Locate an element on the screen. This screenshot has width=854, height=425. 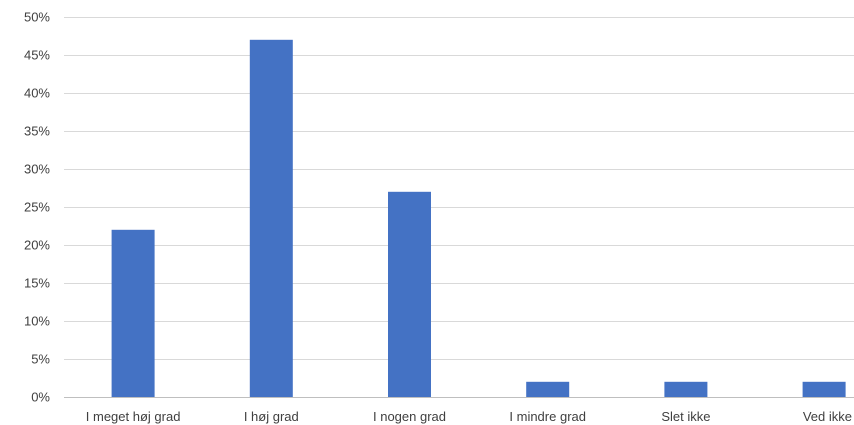
y-tick-label: 0% is located at coordinates (40, 397).